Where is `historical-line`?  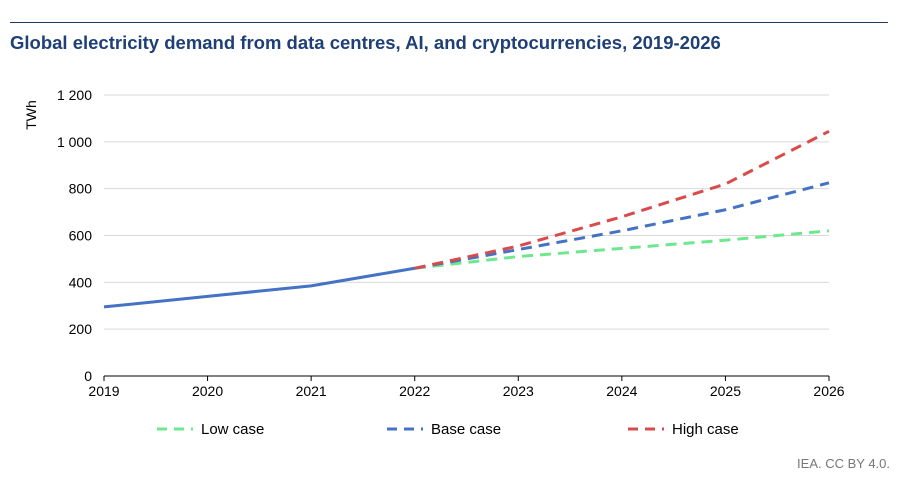 historical-line is located at coordinates (259, 287).